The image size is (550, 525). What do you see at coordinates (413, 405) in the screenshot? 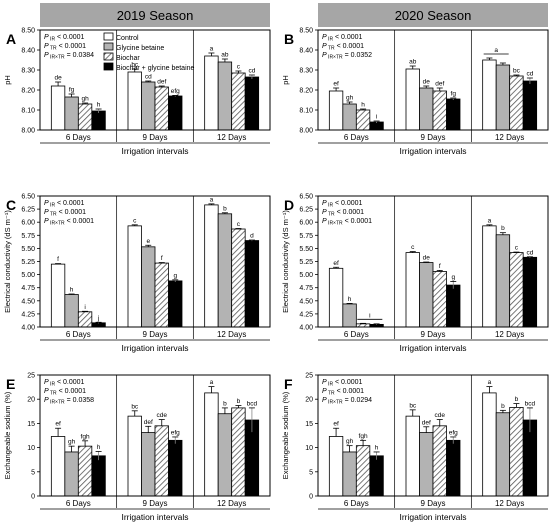
I see `significance-letter: bc` at bounding box center [413, 405].